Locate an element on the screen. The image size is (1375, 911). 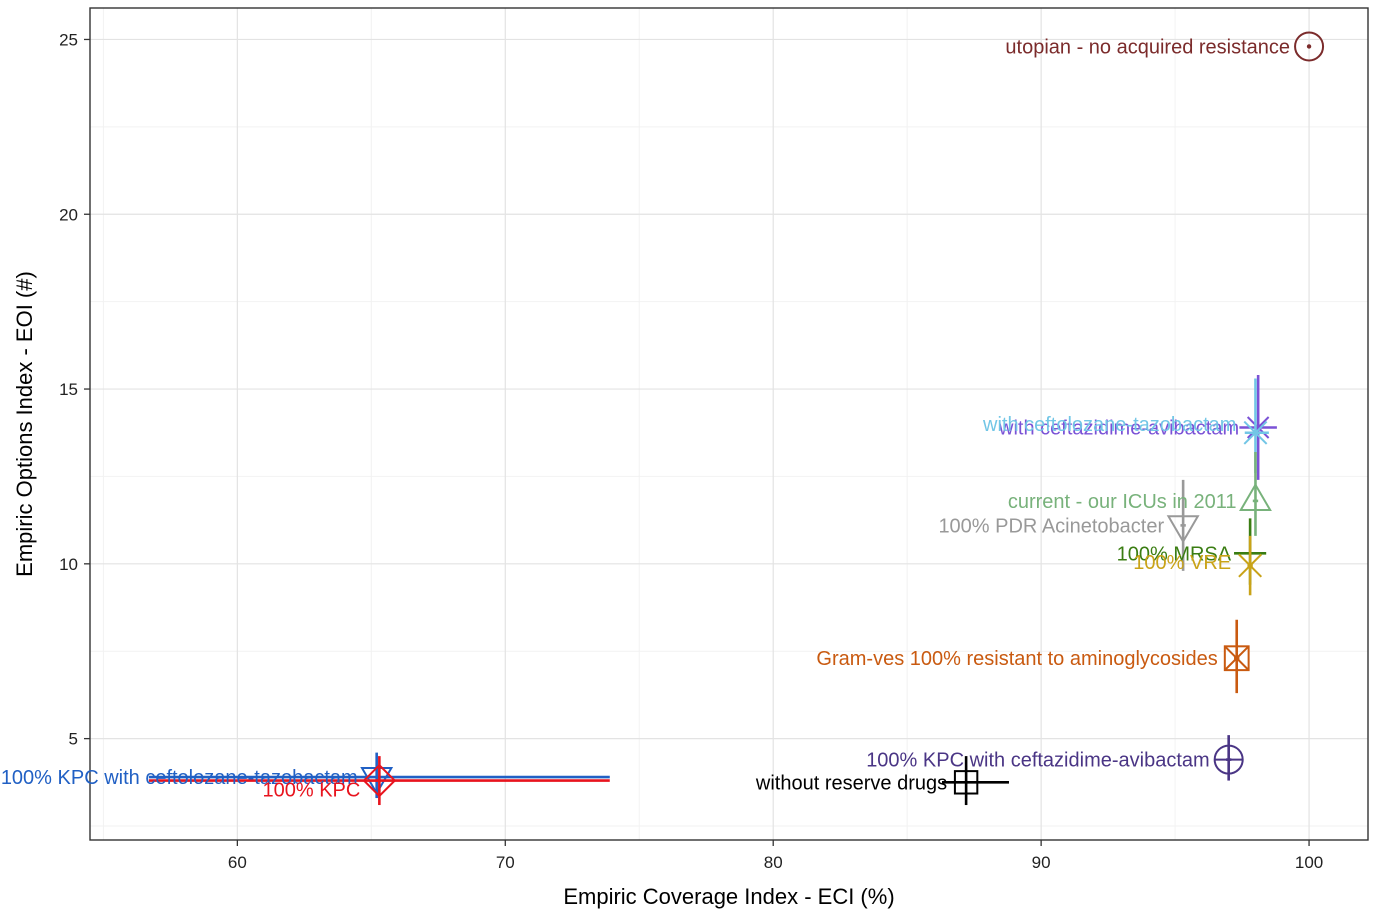
x-tick-label: 90 is located at coordinates (1041, 862).